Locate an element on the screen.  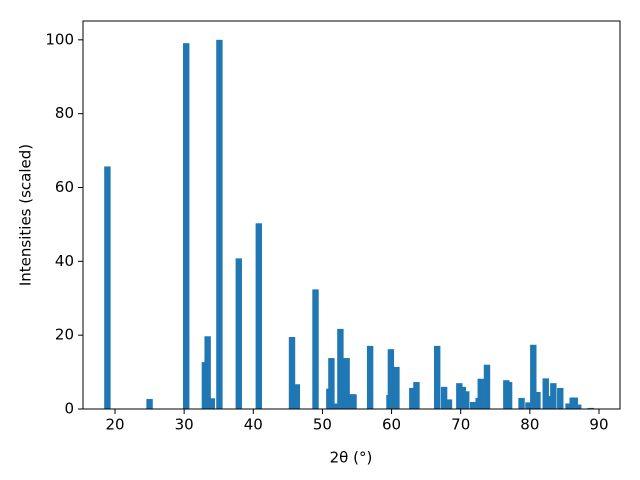
x-tick-label: 30 is located at coordinates (184, 425).